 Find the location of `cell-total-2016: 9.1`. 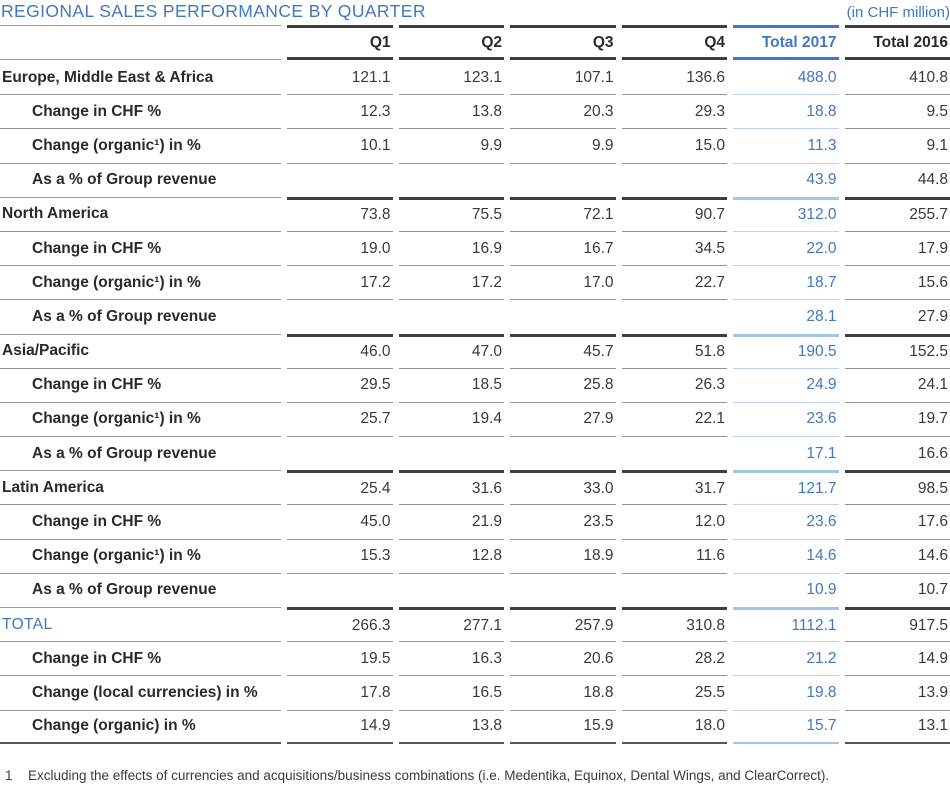

cell-total-2016: 9.1 is located at coordinates (897, 145).